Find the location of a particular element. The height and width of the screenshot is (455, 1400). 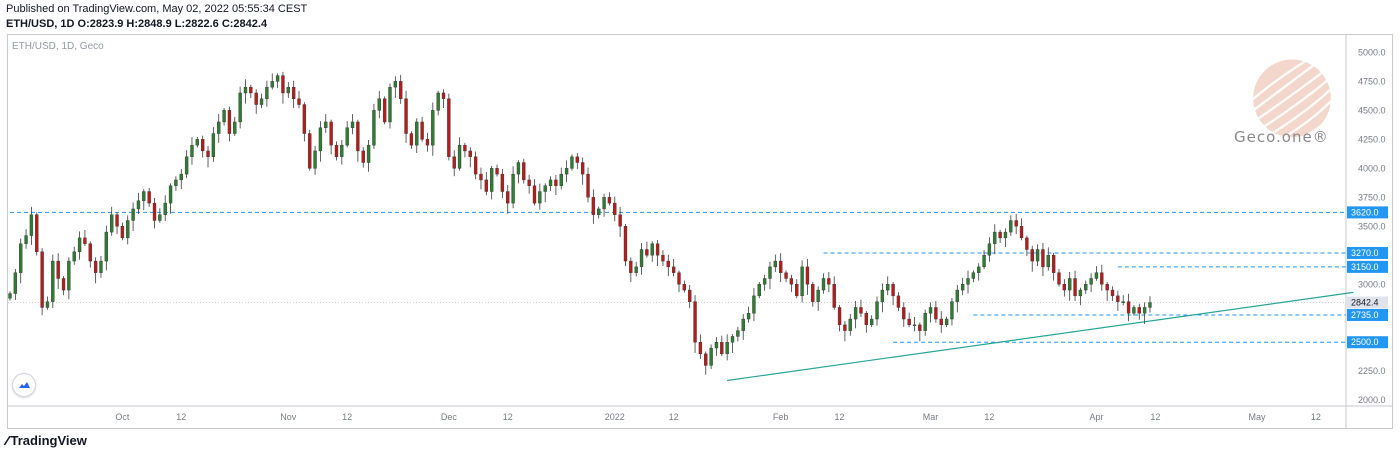

footer-brand: ⁄⁄⁄ TradingView is located at coordinates (46, 440).